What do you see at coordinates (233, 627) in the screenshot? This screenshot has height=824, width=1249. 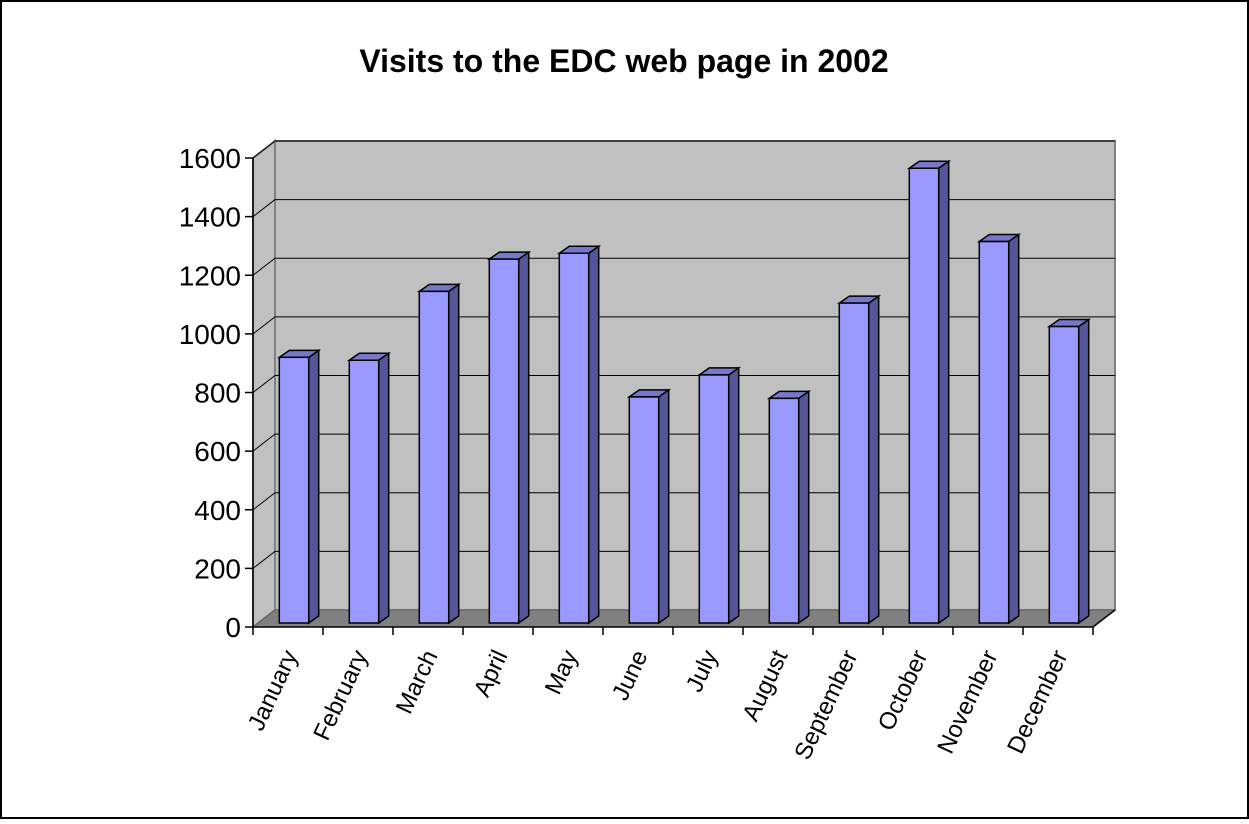 I see `y-tick-label: 0` at bounding box center [233, 627].